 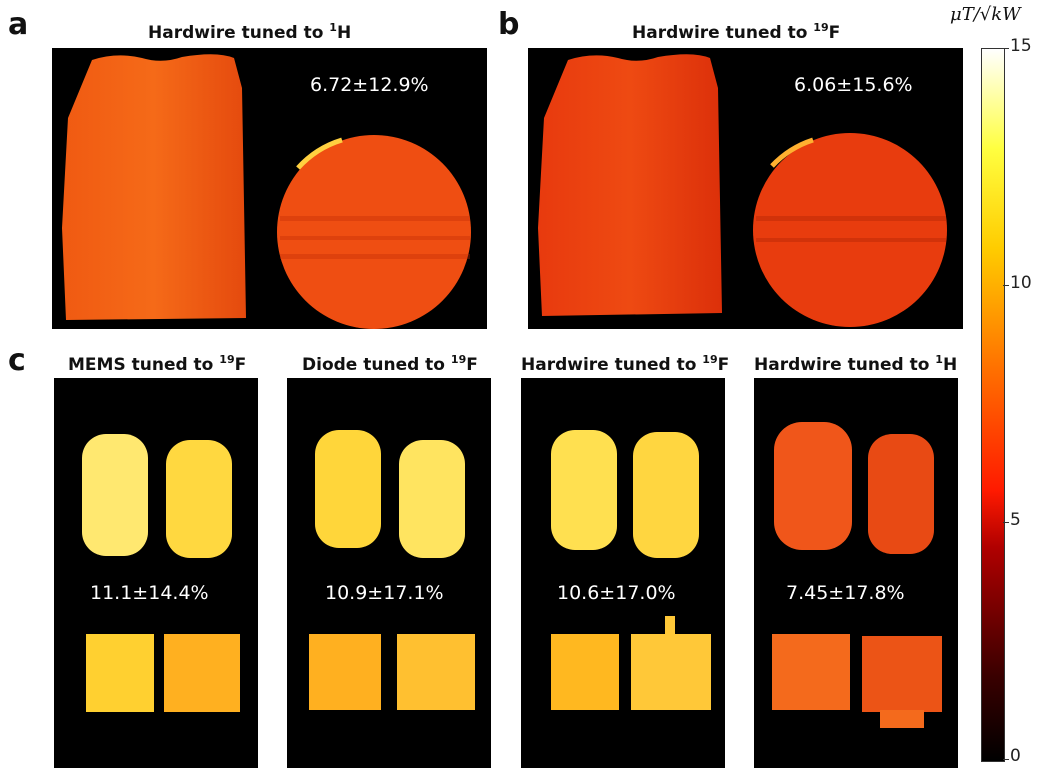 I want to click on panel-c4-blob-tl, so click(x=813, y=486).